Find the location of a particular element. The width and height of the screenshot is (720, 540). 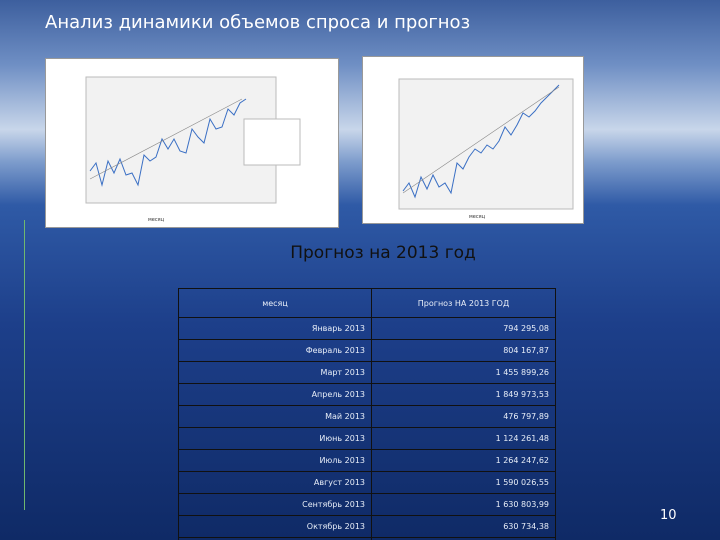

forecast-cell: 630 734,38 is located at coordinates (463, 526).